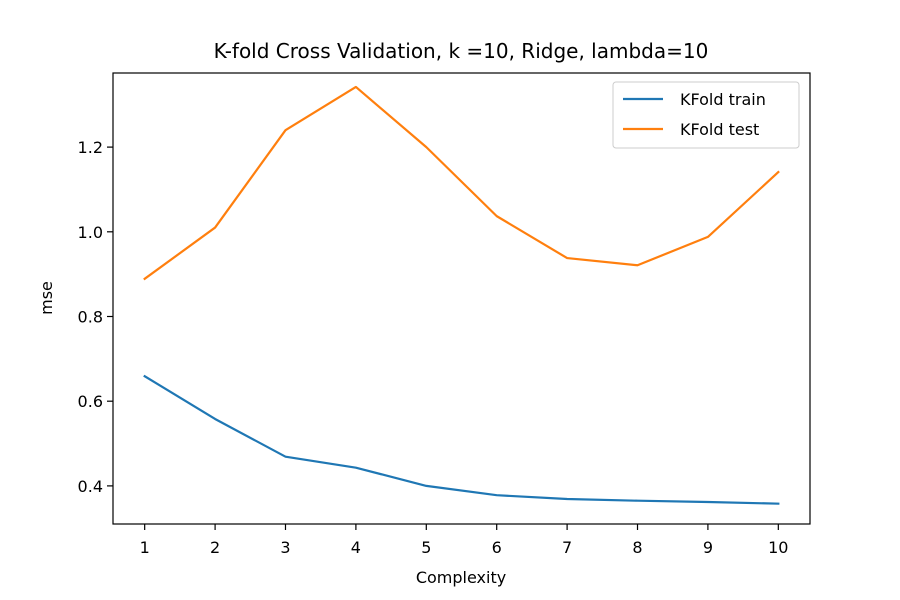  Describe the element at coordinates (426, 547) in the screenshot. I see `x-tick-label: 5` at that location.